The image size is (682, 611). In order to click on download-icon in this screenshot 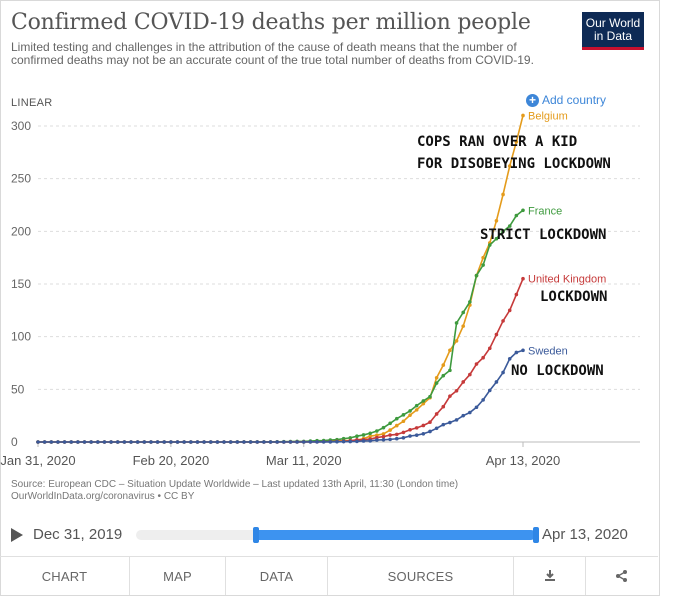, I will do `click(549, 575)`.